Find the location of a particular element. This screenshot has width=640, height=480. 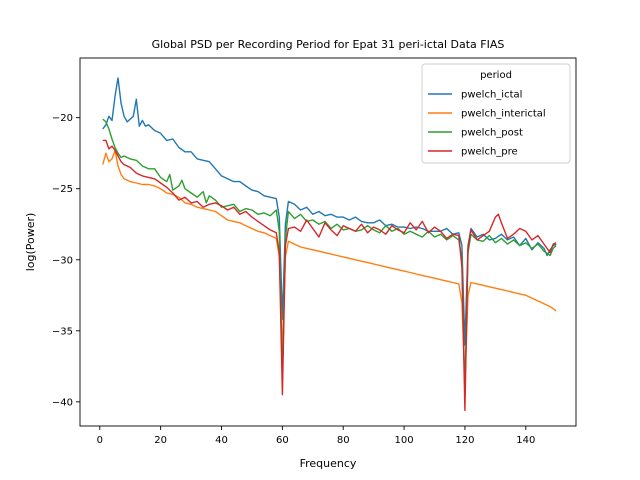

x-tick-label: 140 is located at coordinates (525, 440).